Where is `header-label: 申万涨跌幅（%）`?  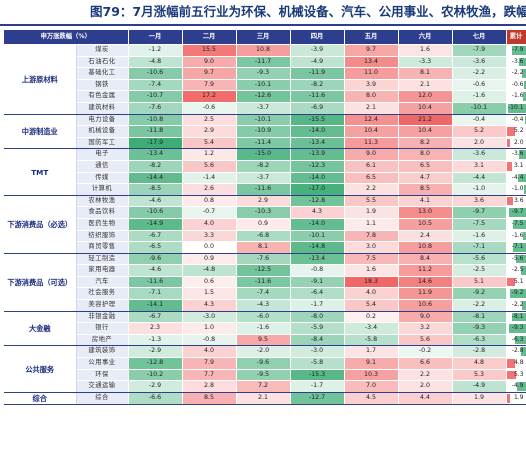
header-label: 申万涨跌幅（%） is located at coordinates (66, 37).